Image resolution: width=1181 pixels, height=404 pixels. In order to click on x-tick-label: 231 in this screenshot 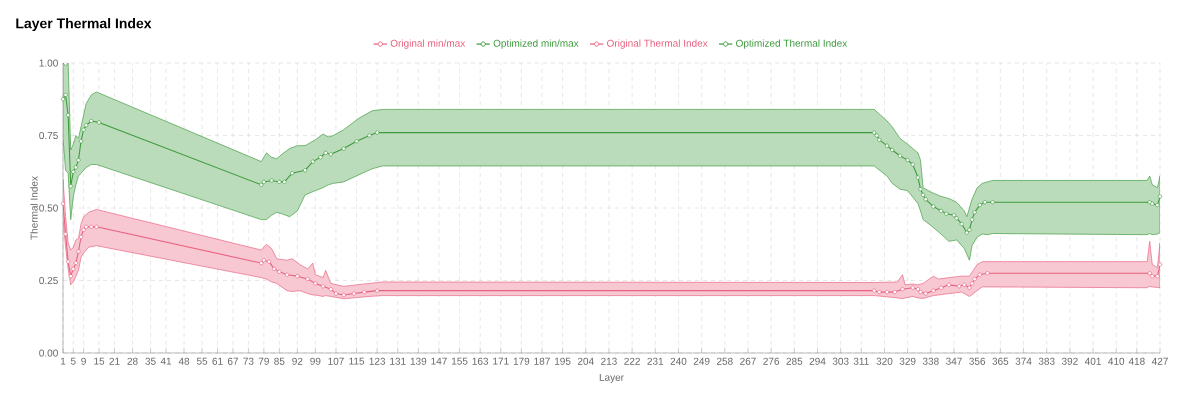, I will do `click(655, 361)`.